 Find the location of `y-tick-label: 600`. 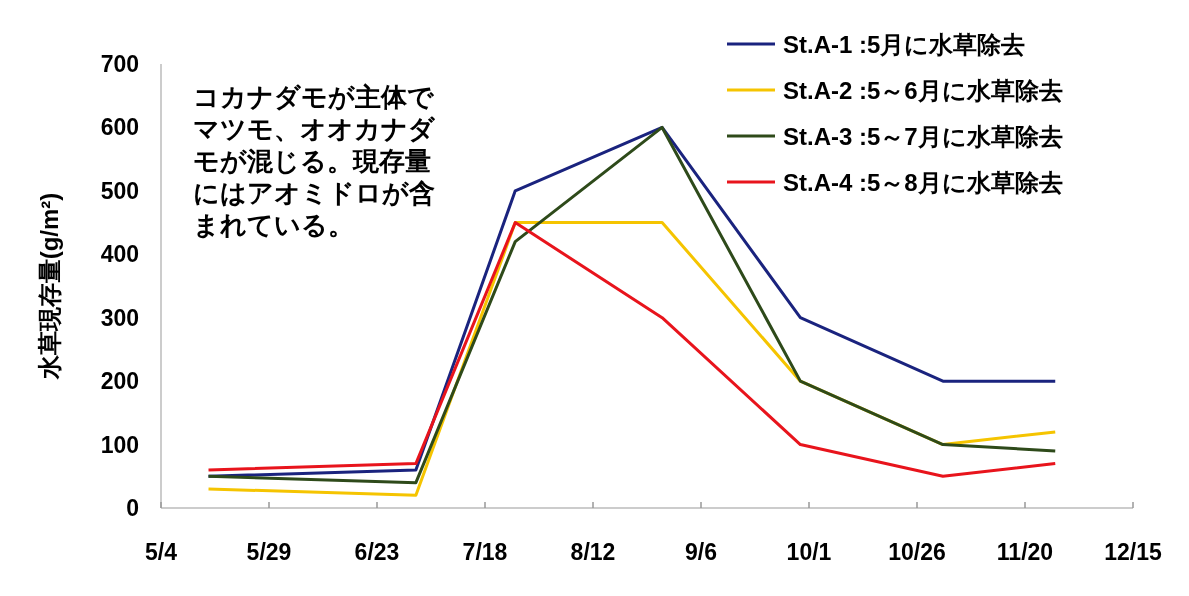

y-tick-label: 600 is located at coordinates (119, 127).